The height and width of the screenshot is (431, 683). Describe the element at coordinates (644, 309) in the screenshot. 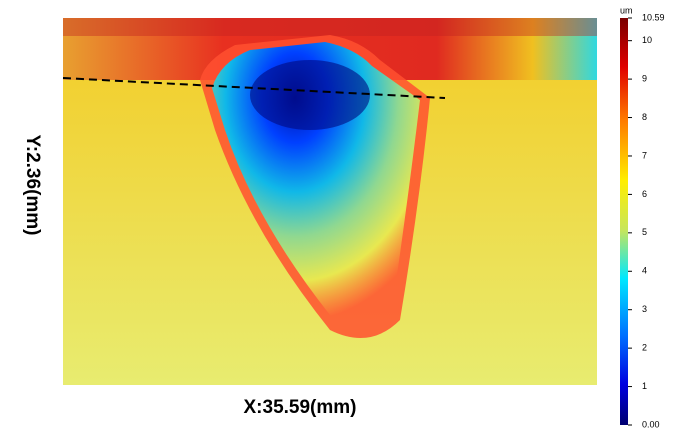

I see `colorbar-tick-label: 3` at that location.